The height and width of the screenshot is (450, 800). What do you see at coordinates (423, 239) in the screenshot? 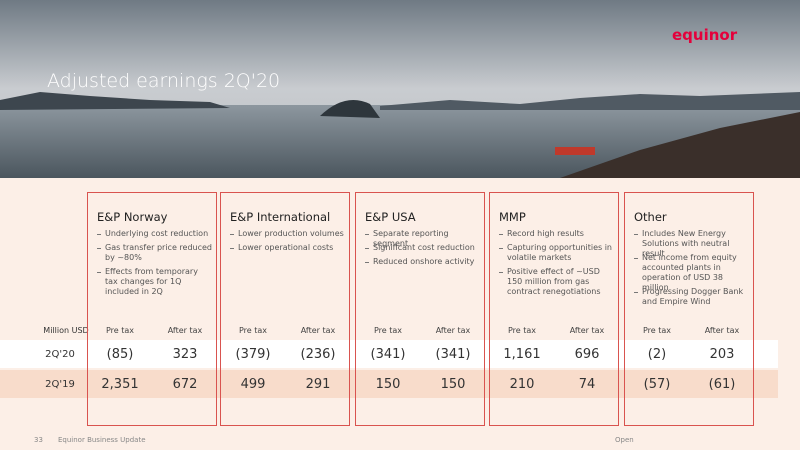
I see `bullet: Separate reporting segment` at bounding box center [423, 239].